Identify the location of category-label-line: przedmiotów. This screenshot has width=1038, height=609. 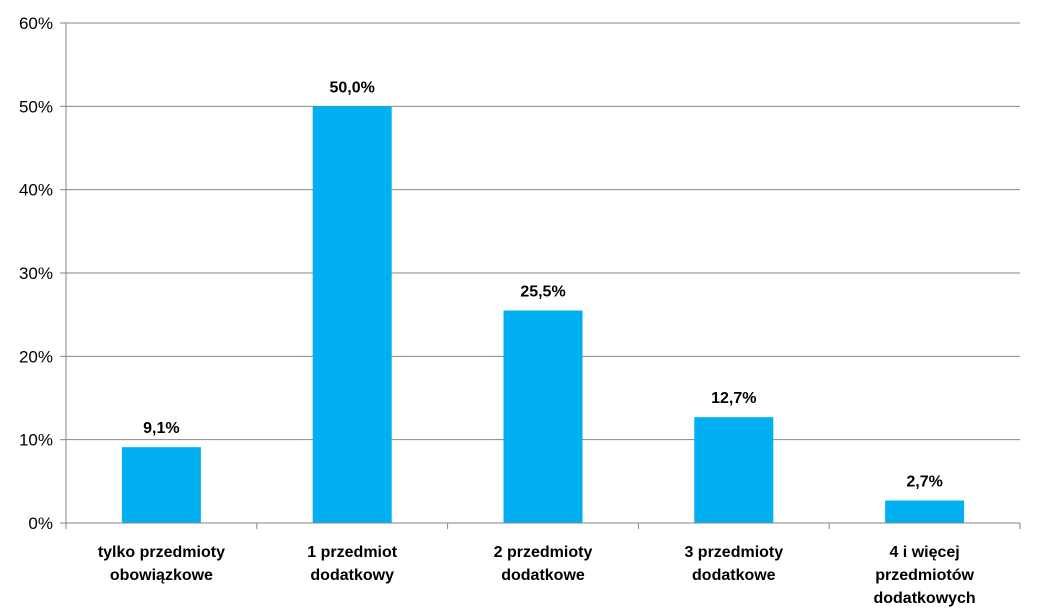
(924, 575).